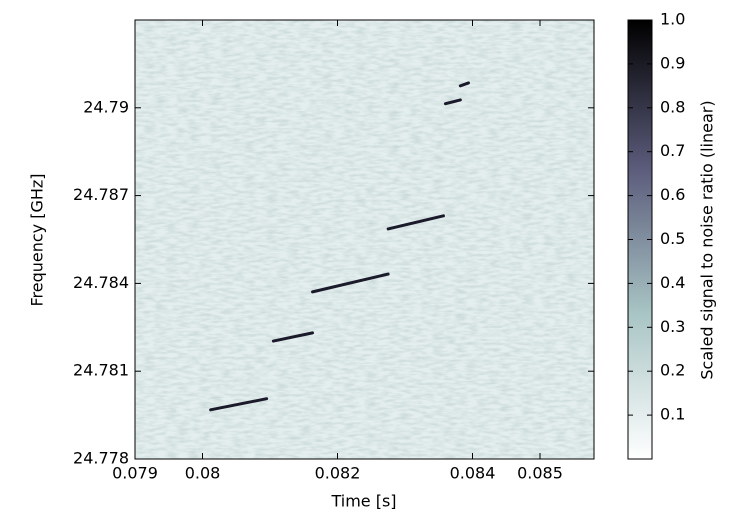 The width and height of the screenshot is (743, 519). What do you see at coordinates (338, 473) in the screenshot?
I see `x-tick-label: 0.082` at bounding box center [338, 473].